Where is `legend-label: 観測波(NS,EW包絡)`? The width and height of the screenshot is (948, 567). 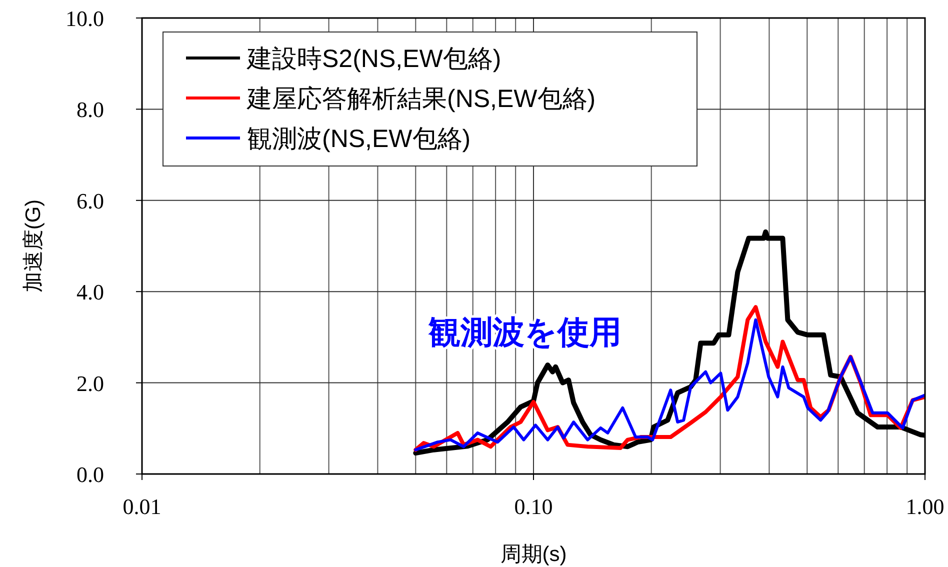
legend-label: 観測波(NS,EW包絡) is located at coordinates (359, 139).